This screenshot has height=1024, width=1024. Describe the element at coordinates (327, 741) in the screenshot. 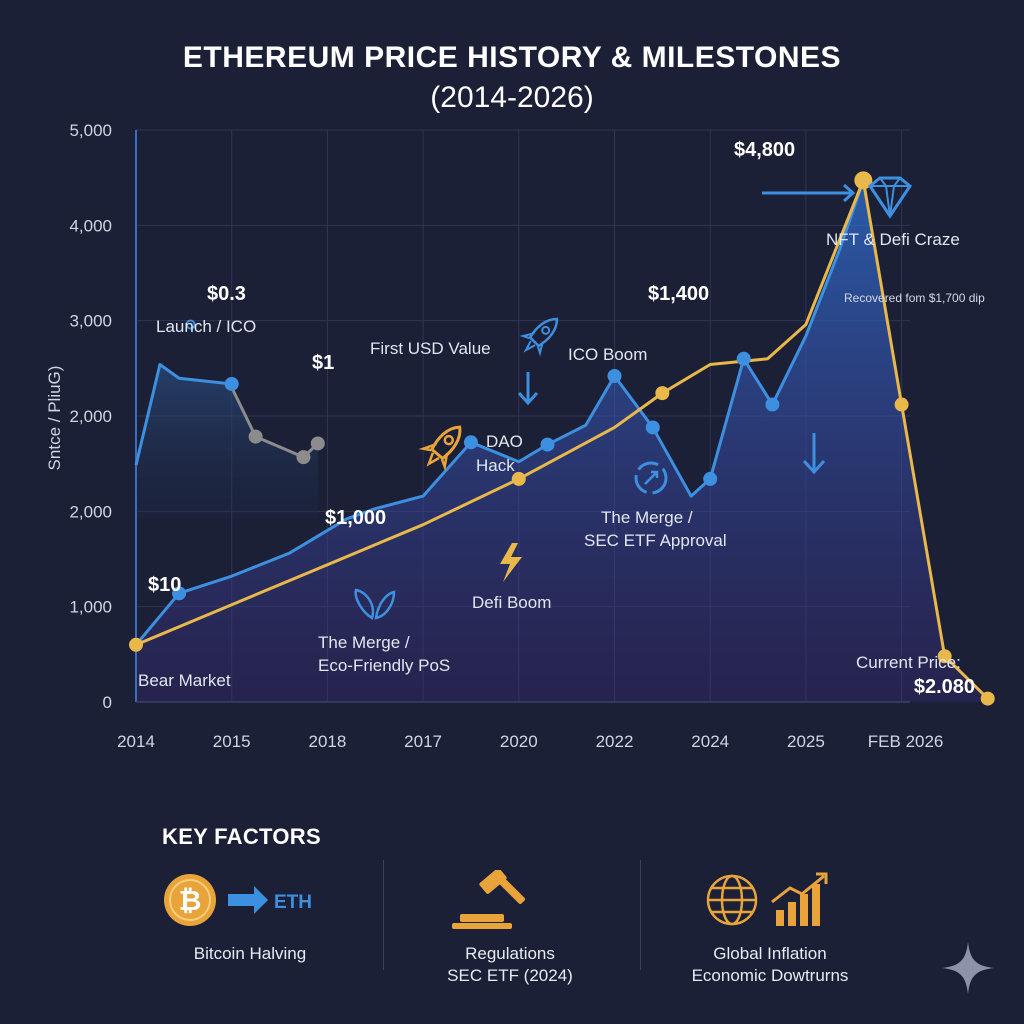

I see `x-tick-label: 2018` at that location.